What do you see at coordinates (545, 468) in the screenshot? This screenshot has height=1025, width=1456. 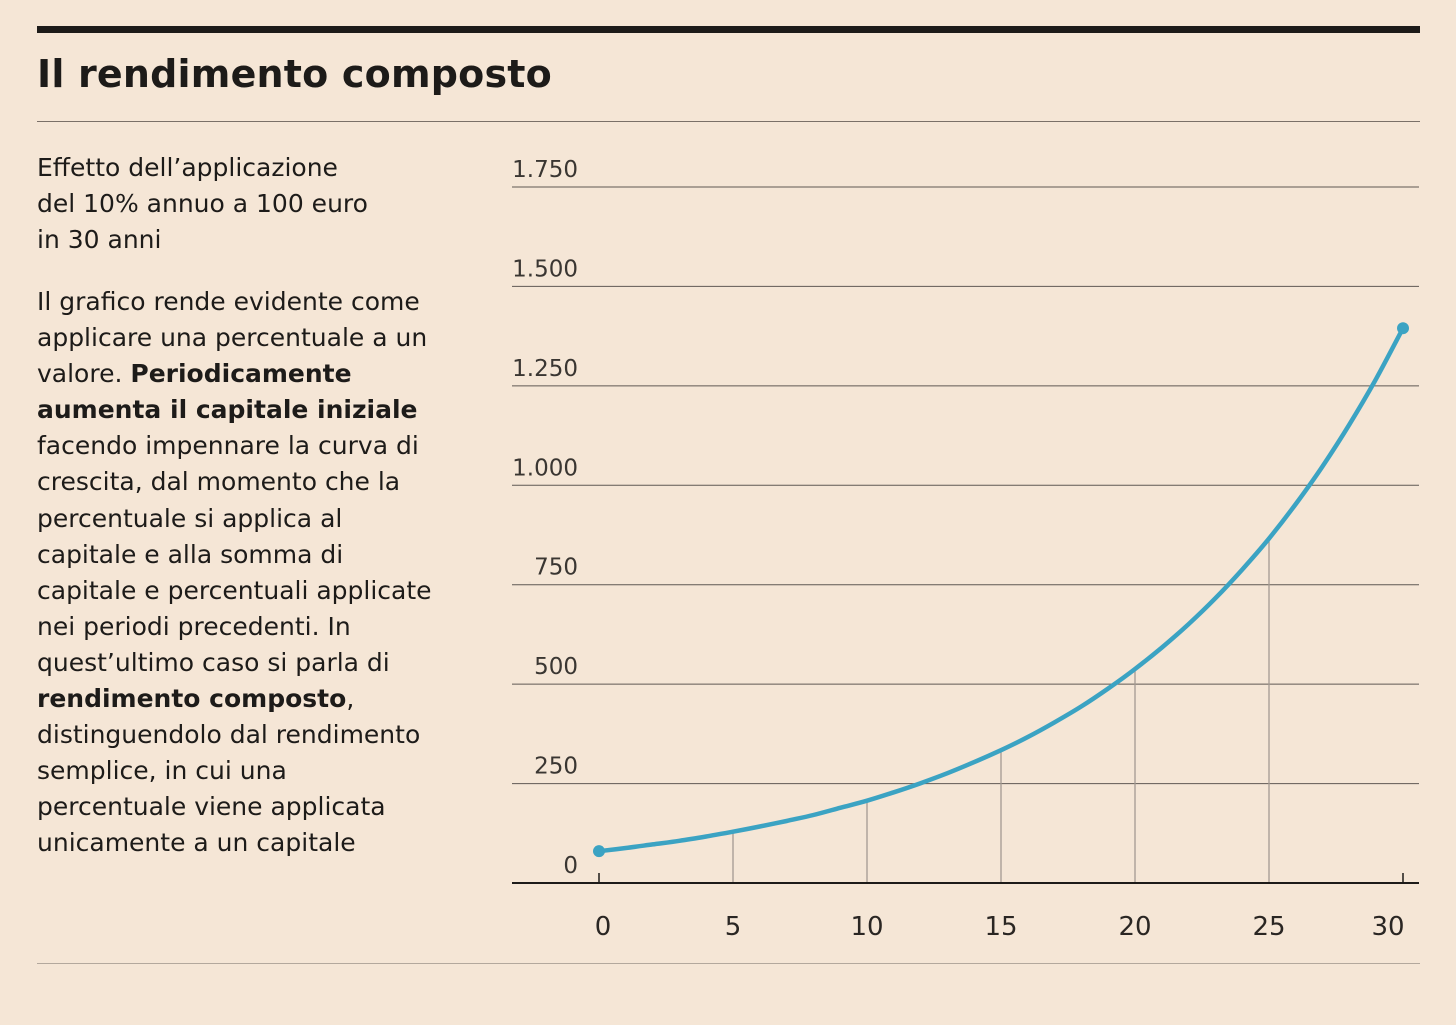 I see `y-tick-label: 1.000` at bounding box center [545, 468].